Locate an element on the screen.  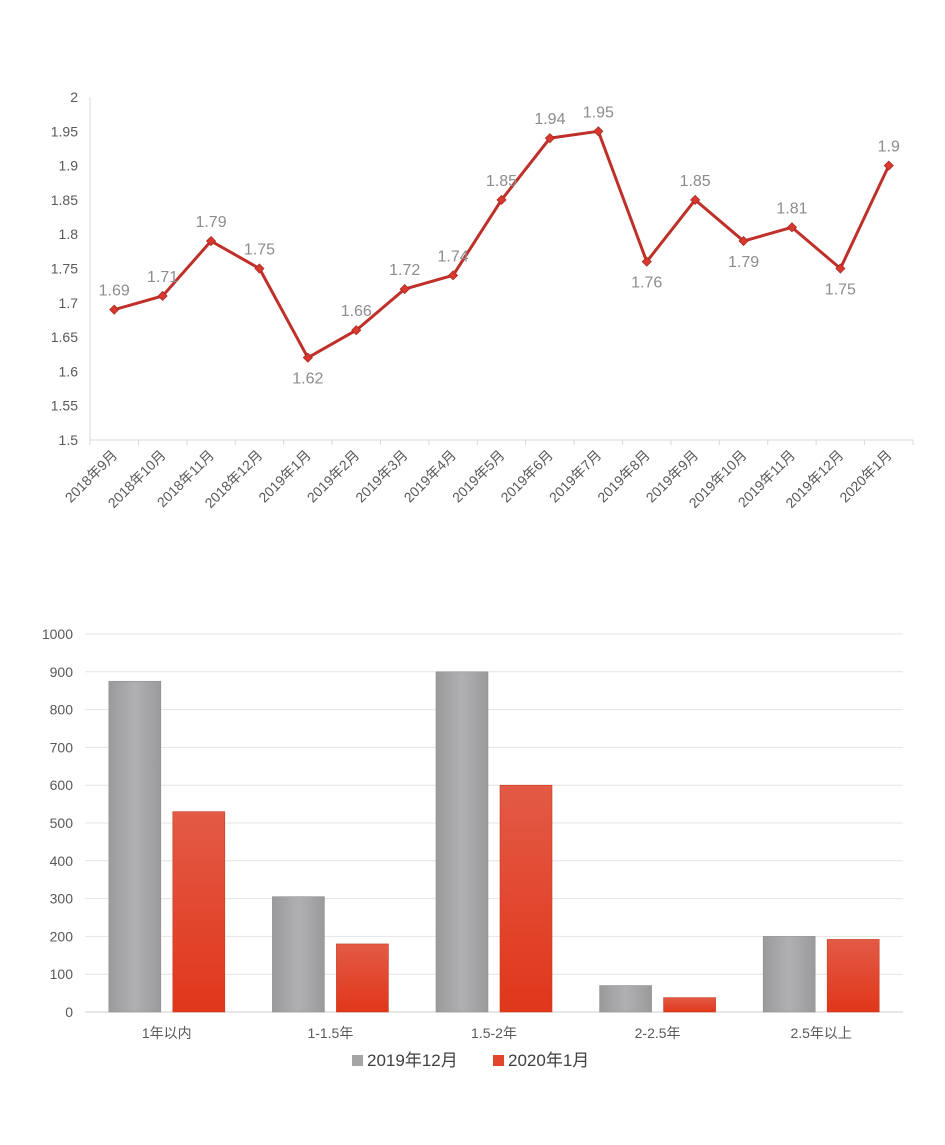
data-label: 1.71 is located at coordinates (162, 277).